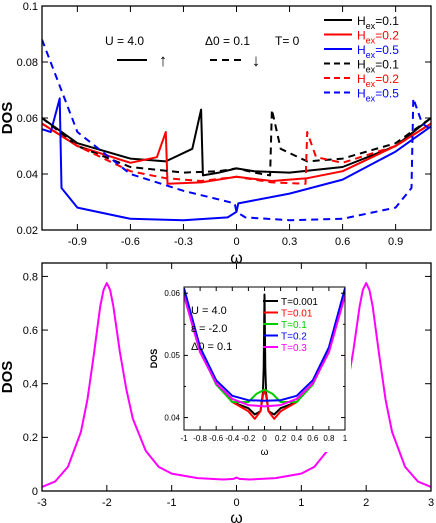 The height and width of the screenshot is (523, 436). Describe the element at coordinates (172, 503) in the screenshot. I see `bottom-x-tick-label: -1` at that location.